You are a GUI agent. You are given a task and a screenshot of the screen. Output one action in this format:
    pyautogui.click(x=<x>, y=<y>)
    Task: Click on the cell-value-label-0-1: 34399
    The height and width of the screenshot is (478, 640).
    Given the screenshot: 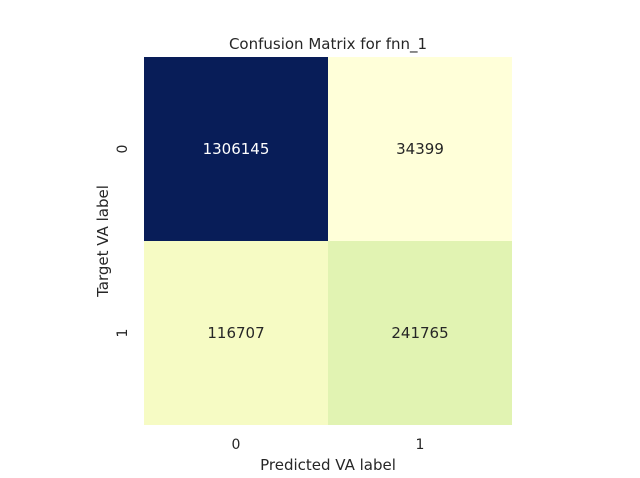 What is the action you would take?
    pyautogui.click(x=420, y=149)
    